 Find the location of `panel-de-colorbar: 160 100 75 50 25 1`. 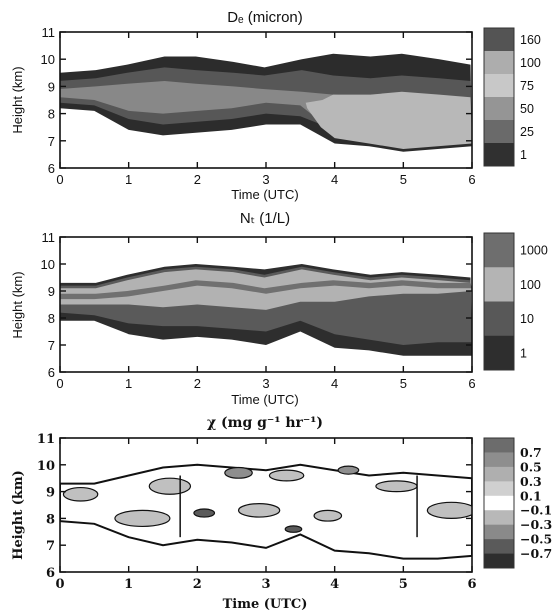

panel-de-colorbar: 160 100 75 50 25 1 is located at coordinates (512, 97).